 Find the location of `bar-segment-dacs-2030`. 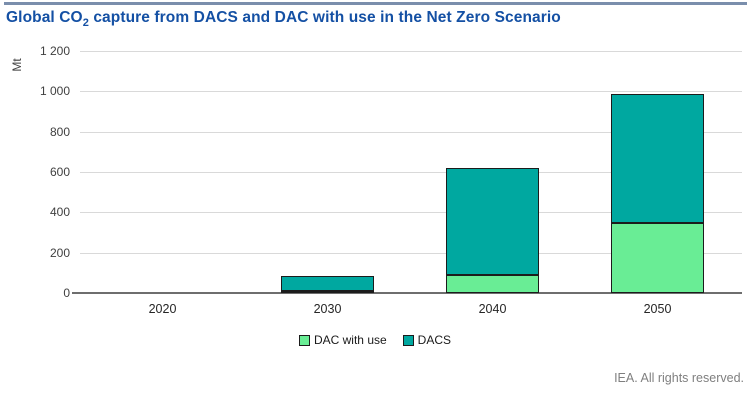

bar-segment-dacs-2030 is located at coordinates (327, 283).